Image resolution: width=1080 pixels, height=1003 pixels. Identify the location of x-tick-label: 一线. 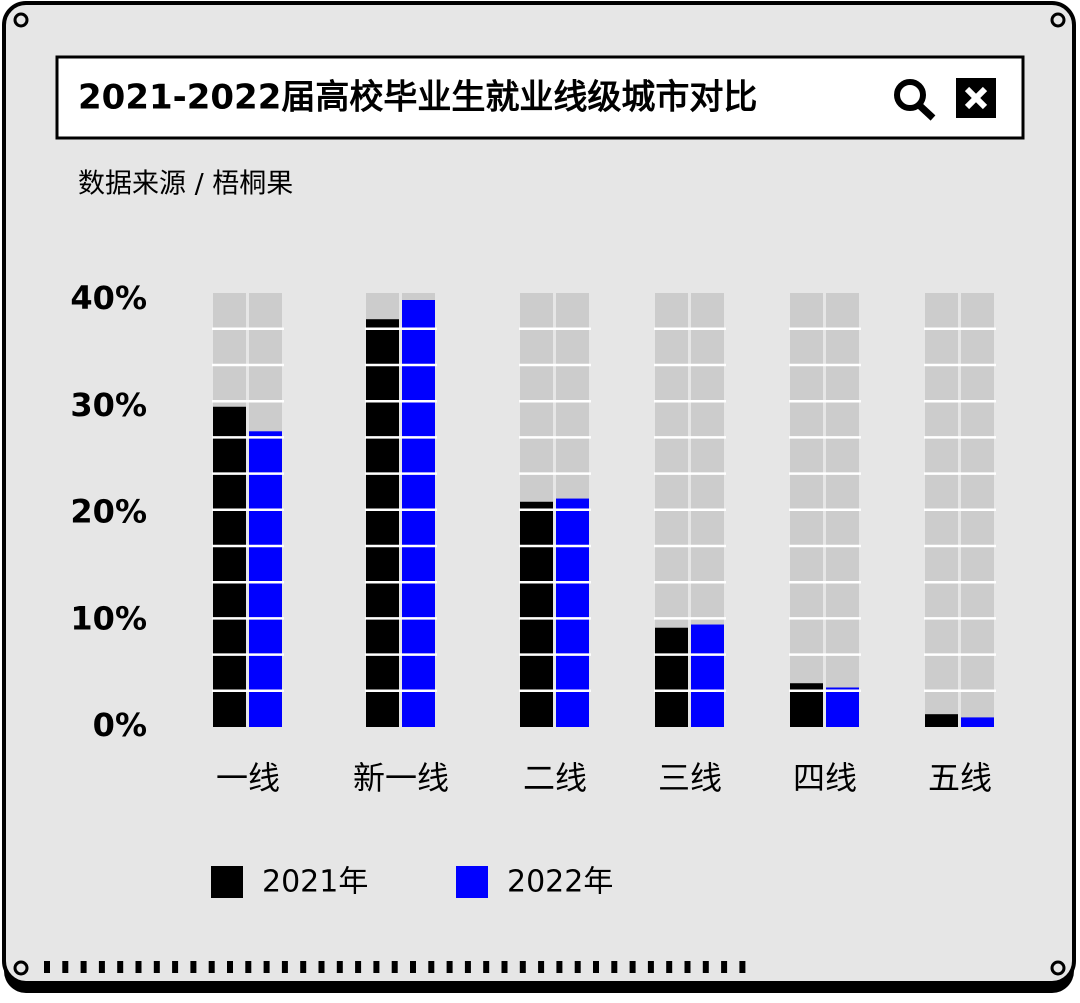
(248, 778).